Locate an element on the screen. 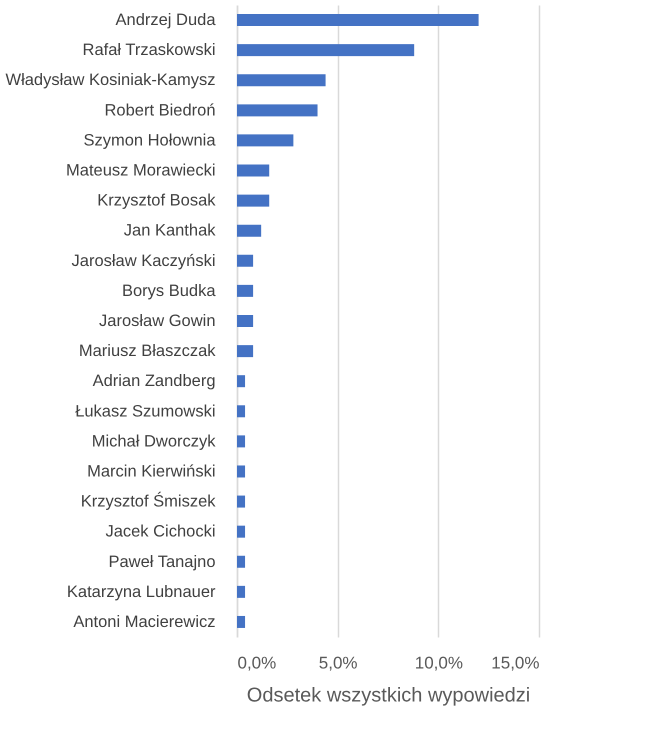  x-tick-label: 5,0% is located at coordinates (338, 663).